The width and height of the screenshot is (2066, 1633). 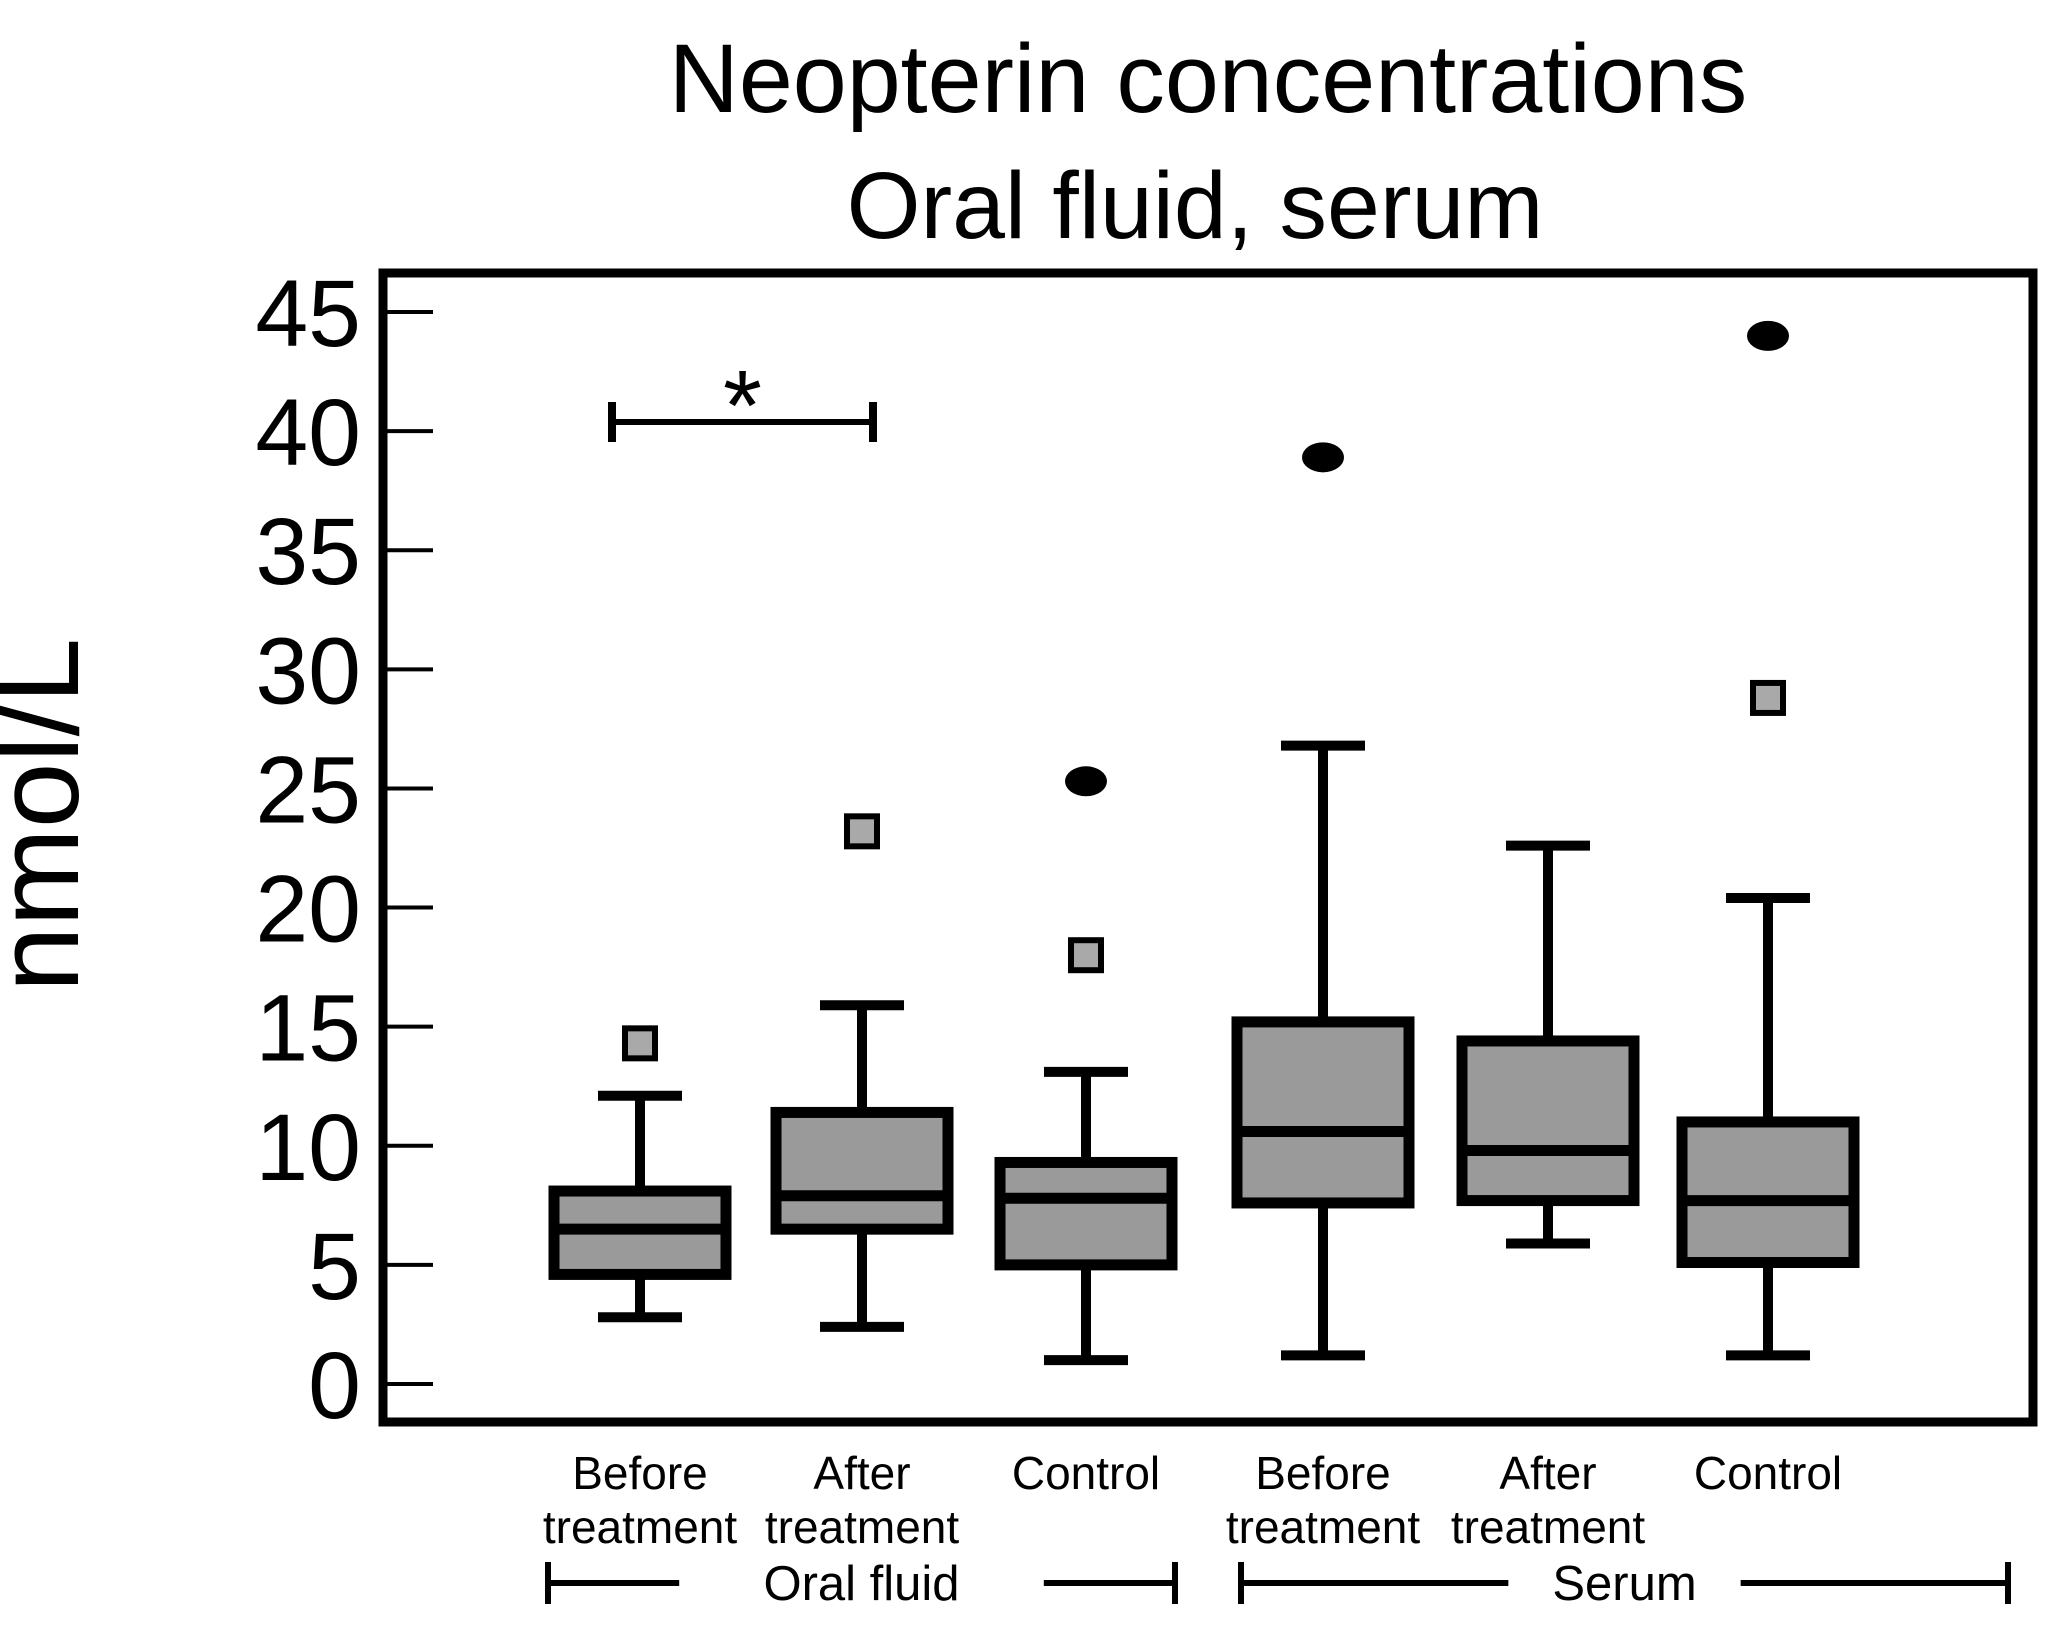 I want to click on box-oral-fluid-after-treatment, so click(x=862, y=1072).